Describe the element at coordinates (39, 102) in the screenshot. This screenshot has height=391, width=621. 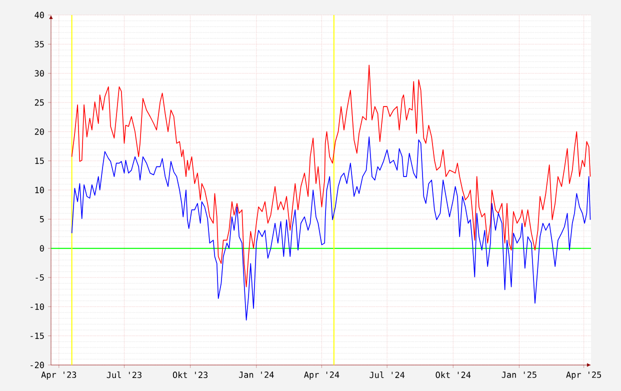
I see `y-tick-label: 25` at that location.